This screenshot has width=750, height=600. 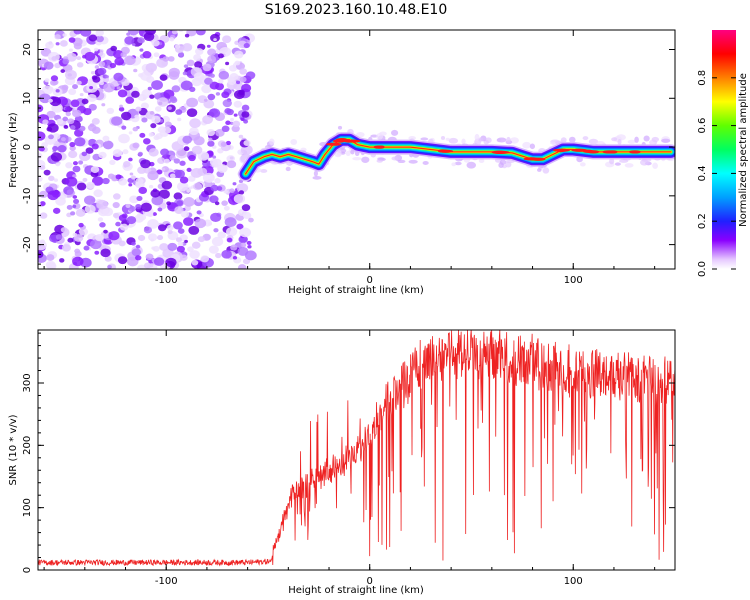 I want to click on spectrogram-y-tick-label: 20, so click(x=27, y=49).